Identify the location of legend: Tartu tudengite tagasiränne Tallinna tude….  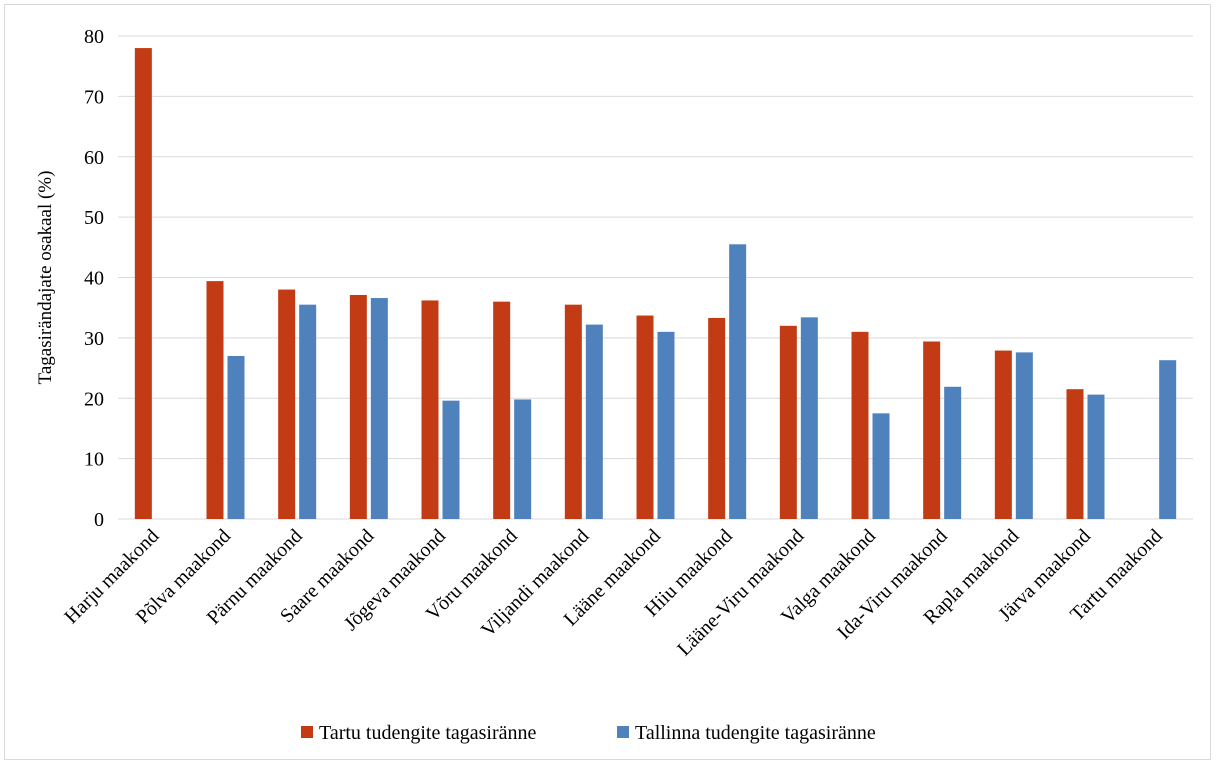
(588, 733).